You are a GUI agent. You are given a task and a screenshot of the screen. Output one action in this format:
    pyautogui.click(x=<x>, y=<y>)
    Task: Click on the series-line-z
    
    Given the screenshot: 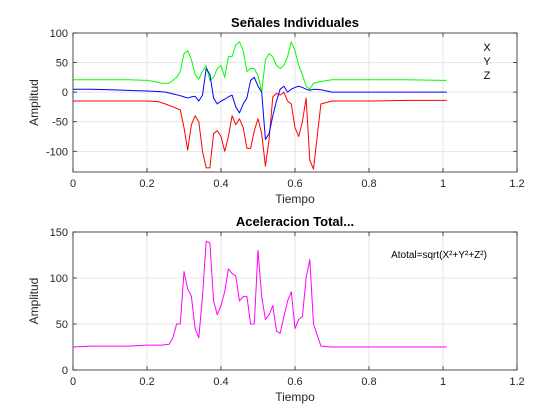 What is the action you would take?
    pyautogui.click(x=260, y=103)
    